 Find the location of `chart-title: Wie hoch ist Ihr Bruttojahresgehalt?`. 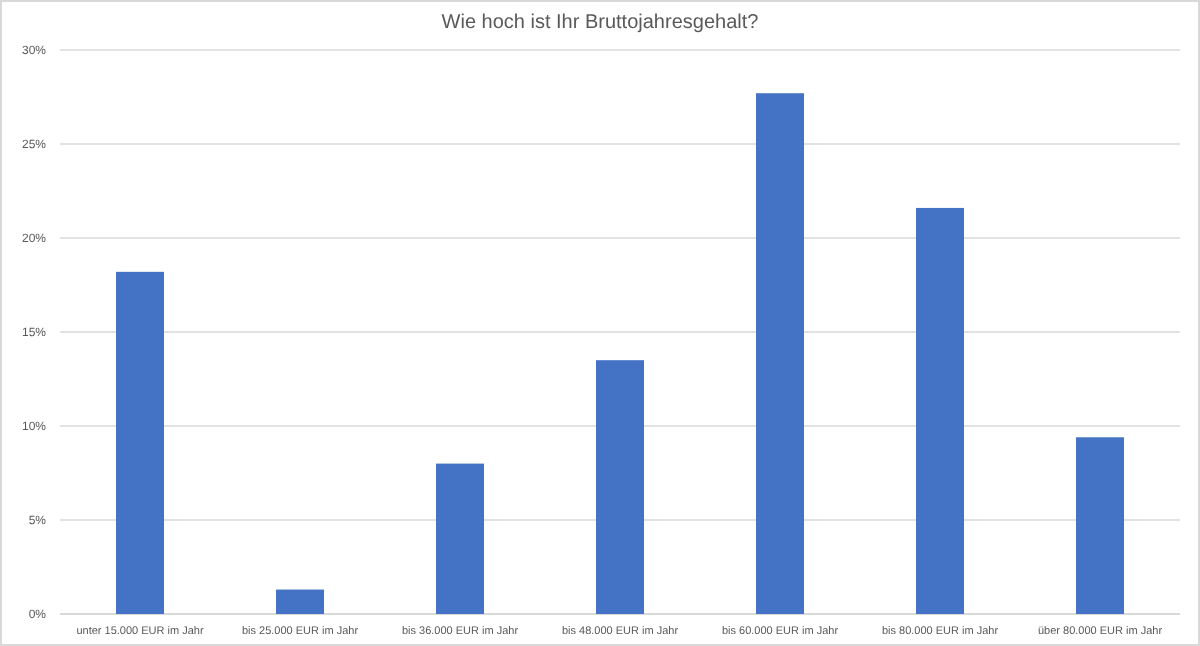

chart-title: Wie hoch ist Ihr Bruttojahresgehalt? is located at coordinates (600, 23).